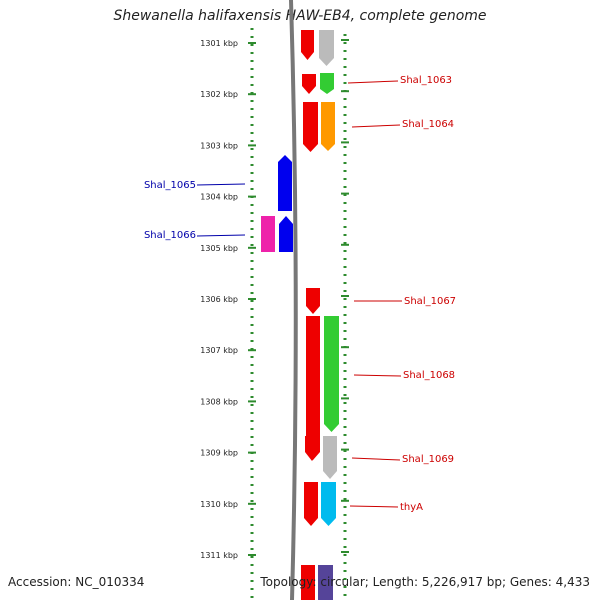  Describe the element at coordinates (170, 185) in the screenshot. I see `label-shal-1065: Shal_1065` at that location.